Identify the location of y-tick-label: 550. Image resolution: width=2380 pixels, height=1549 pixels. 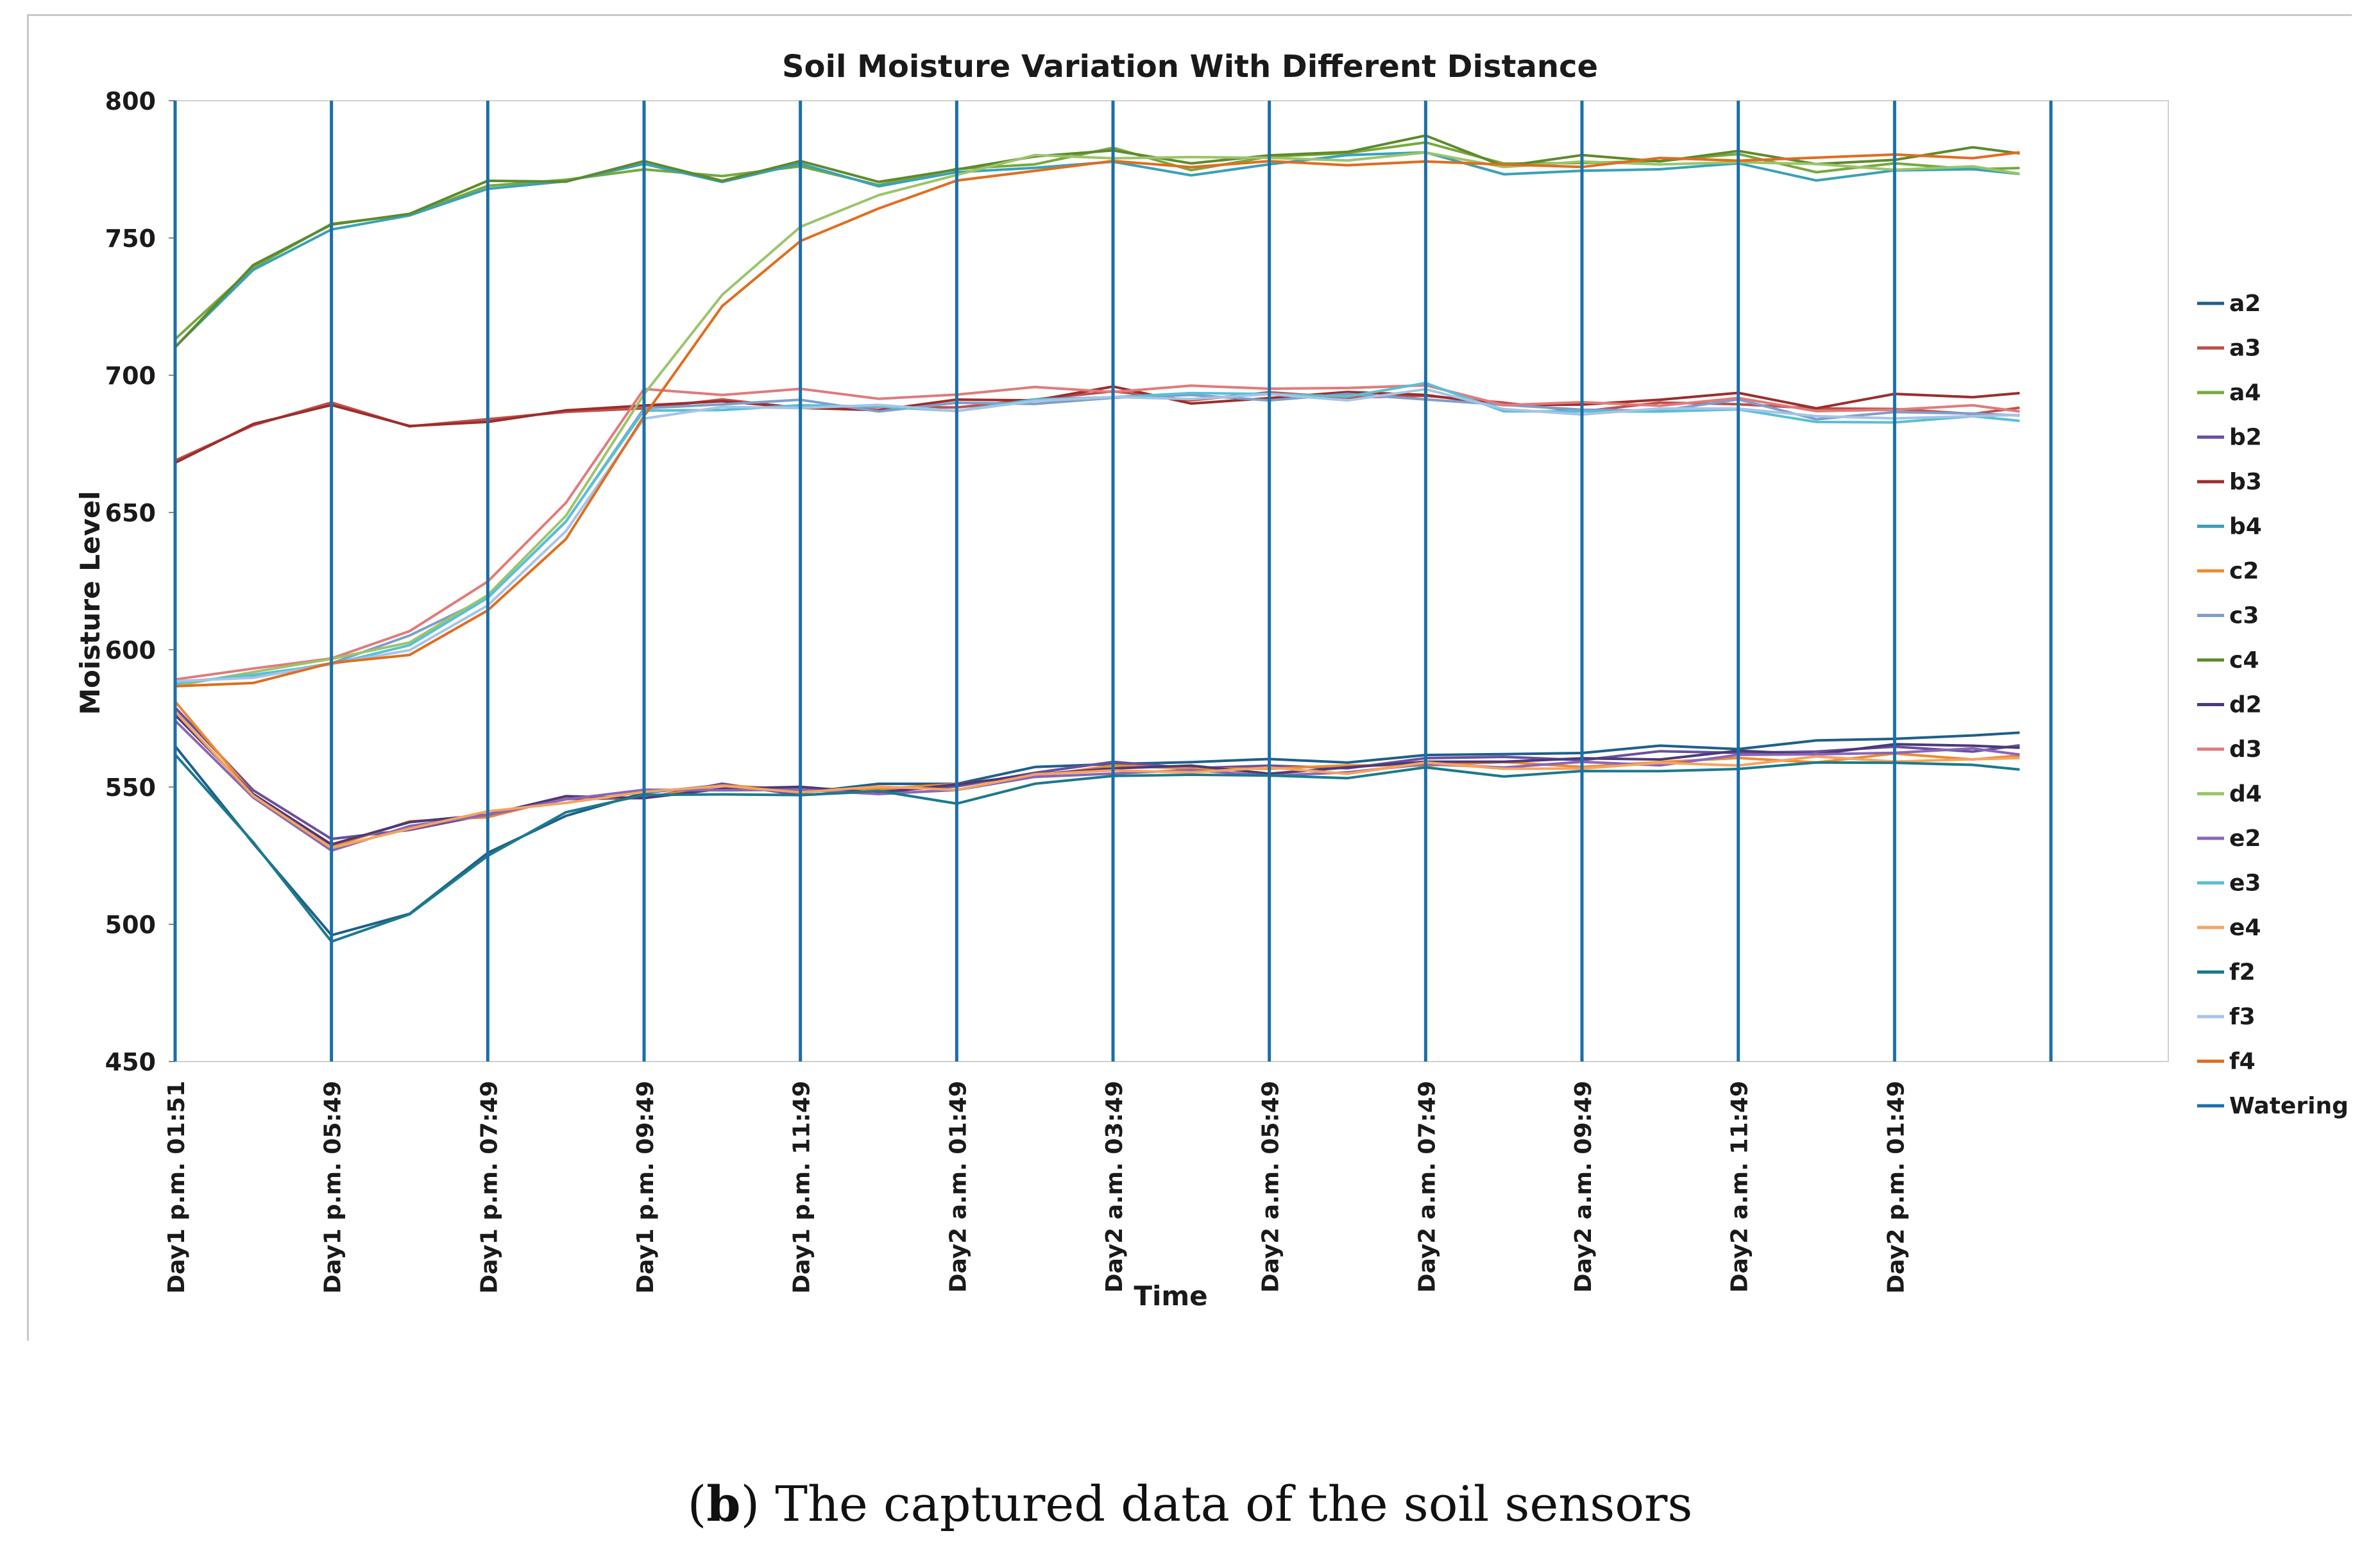
(130, 788).